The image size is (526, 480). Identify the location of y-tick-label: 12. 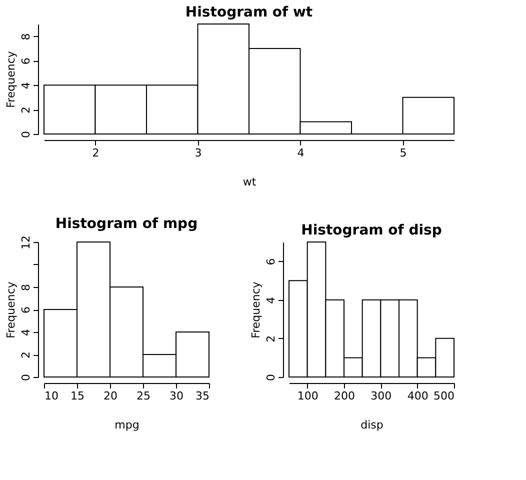
(26, 243).